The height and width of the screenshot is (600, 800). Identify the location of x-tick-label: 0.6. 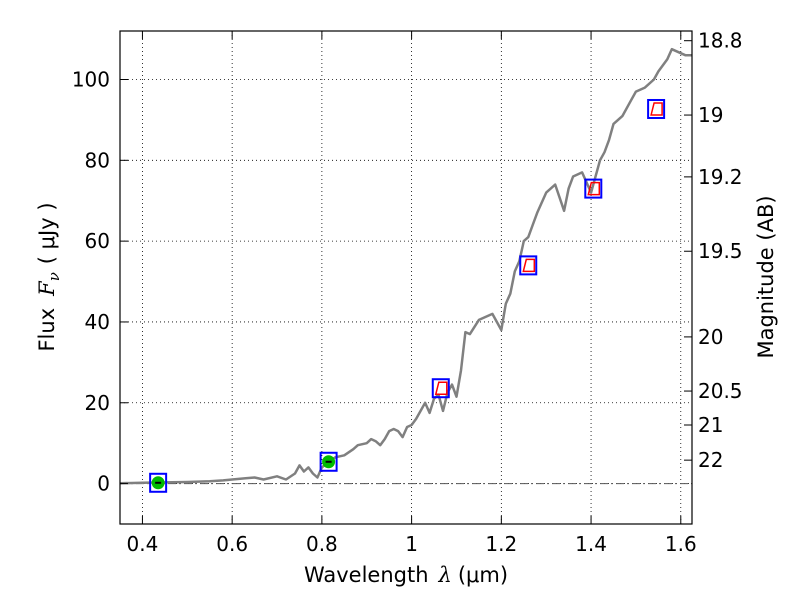
(232, 544).